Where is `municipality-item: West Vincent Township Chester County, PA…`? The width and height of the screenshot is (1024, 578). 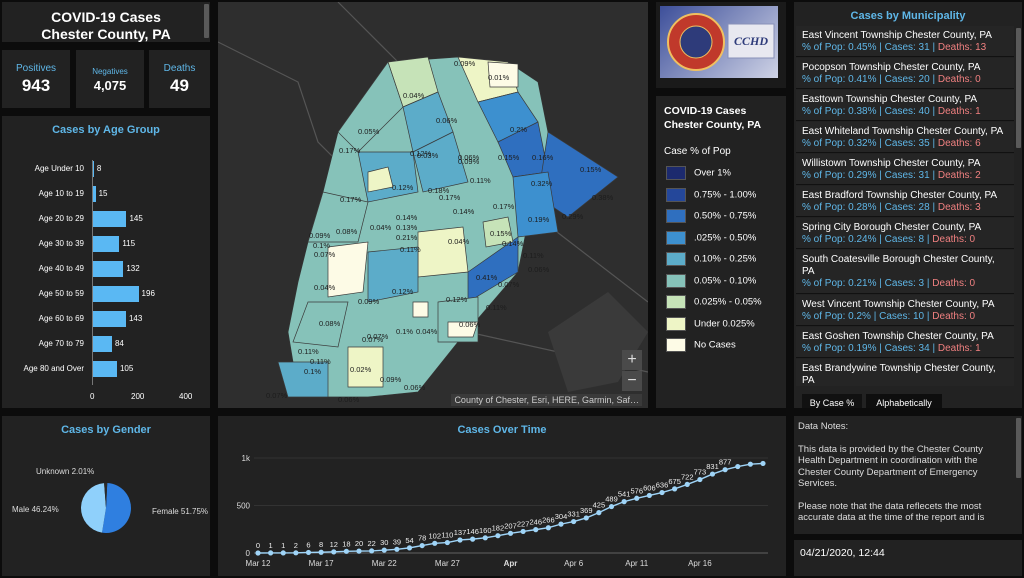
municipality-item: West Vincent Township Chester County, PA… is located at coordinates (905, 310).